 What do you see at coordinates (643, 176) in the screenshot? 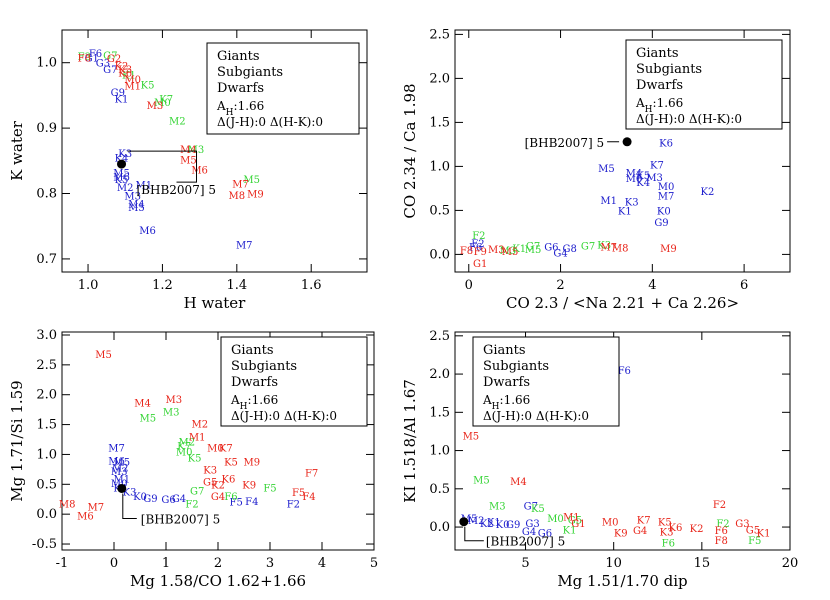
I see `data-point-giants: K5` at bounding box center [643, 176].